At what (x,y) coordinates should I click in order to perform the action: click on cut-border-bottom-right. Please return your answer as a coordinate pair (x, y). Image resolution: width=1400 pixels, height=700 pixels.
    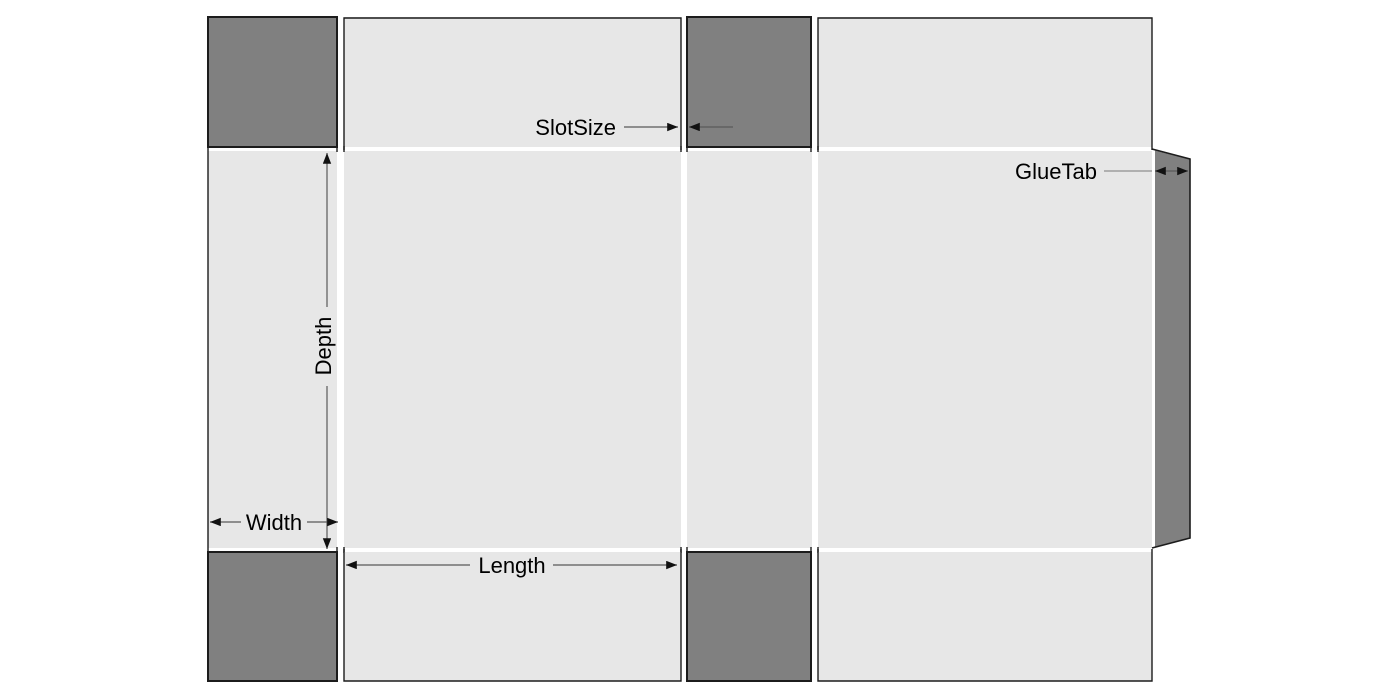
    Looking at the image, I should click on (985, 615).